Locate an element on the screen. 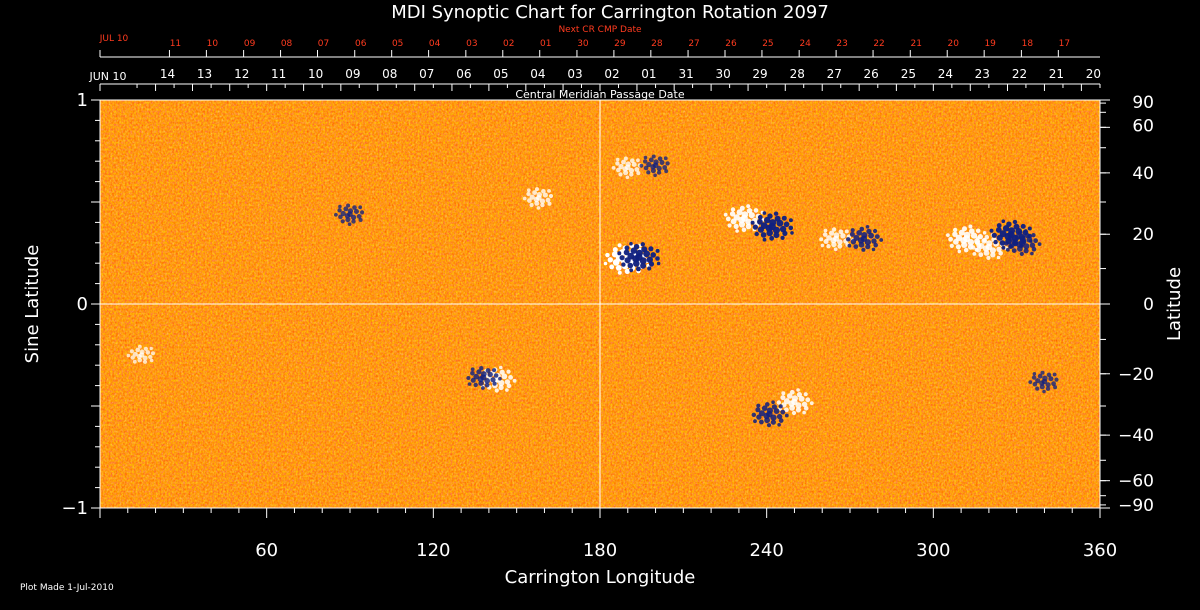  lon-tick-label: 240 is located at coordinates (766, 550).